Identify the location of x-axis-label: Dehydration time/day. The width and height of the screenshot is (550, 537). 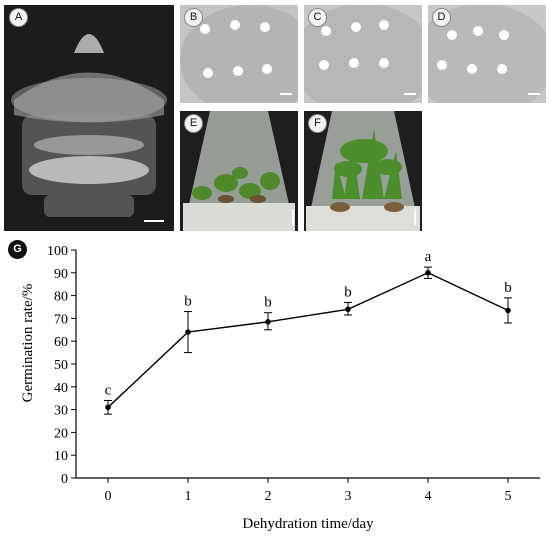
(308, 524).